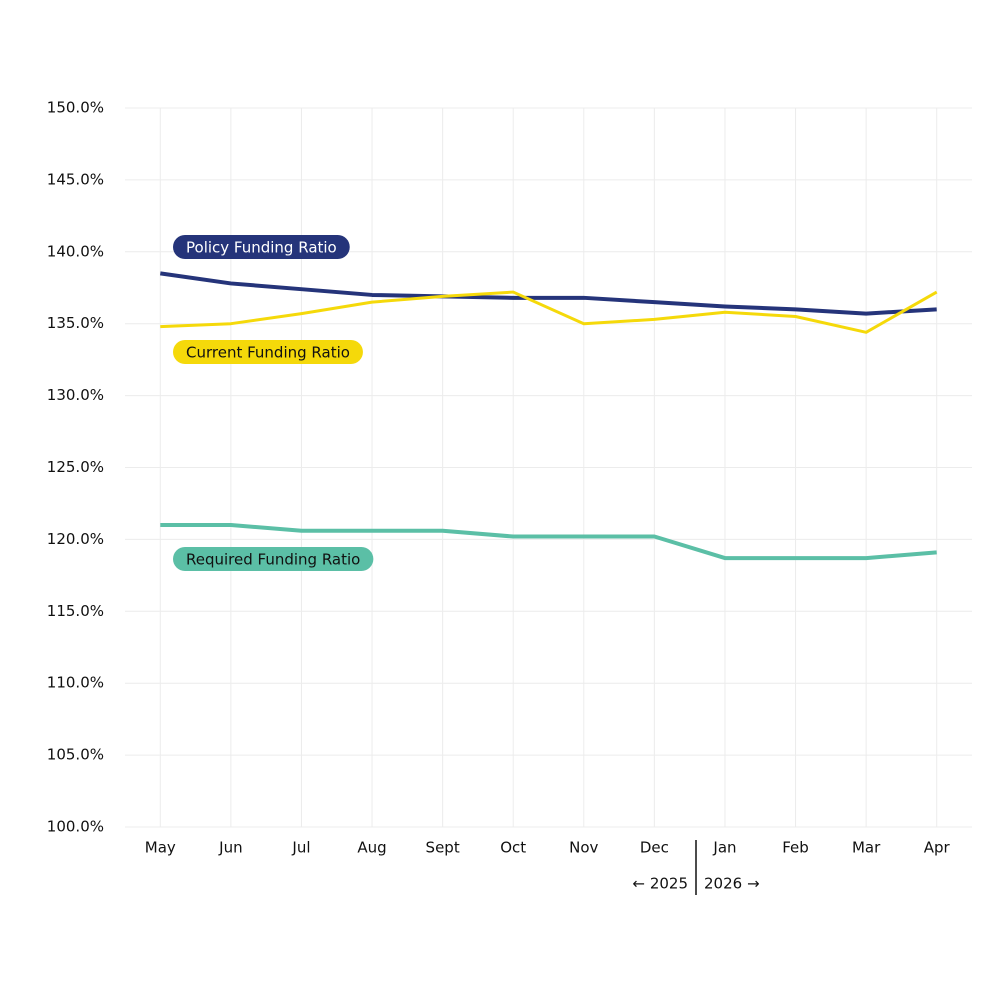 The height and width of the screenshot is (1000, 1000). Describe the element at coordinates (371, 848) in the screenshot. I see `x-tick-label: Aug` at that location.